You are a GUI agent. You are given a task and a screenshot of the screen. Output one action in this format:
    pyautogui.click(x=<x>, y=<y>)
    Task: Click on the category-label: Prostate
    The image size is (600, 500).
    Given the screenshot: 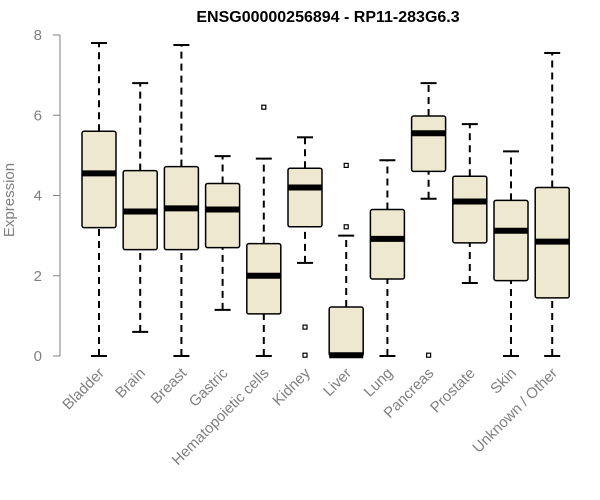 What is the action you would take?
    pyautogui.click(x=453, y=391)
    